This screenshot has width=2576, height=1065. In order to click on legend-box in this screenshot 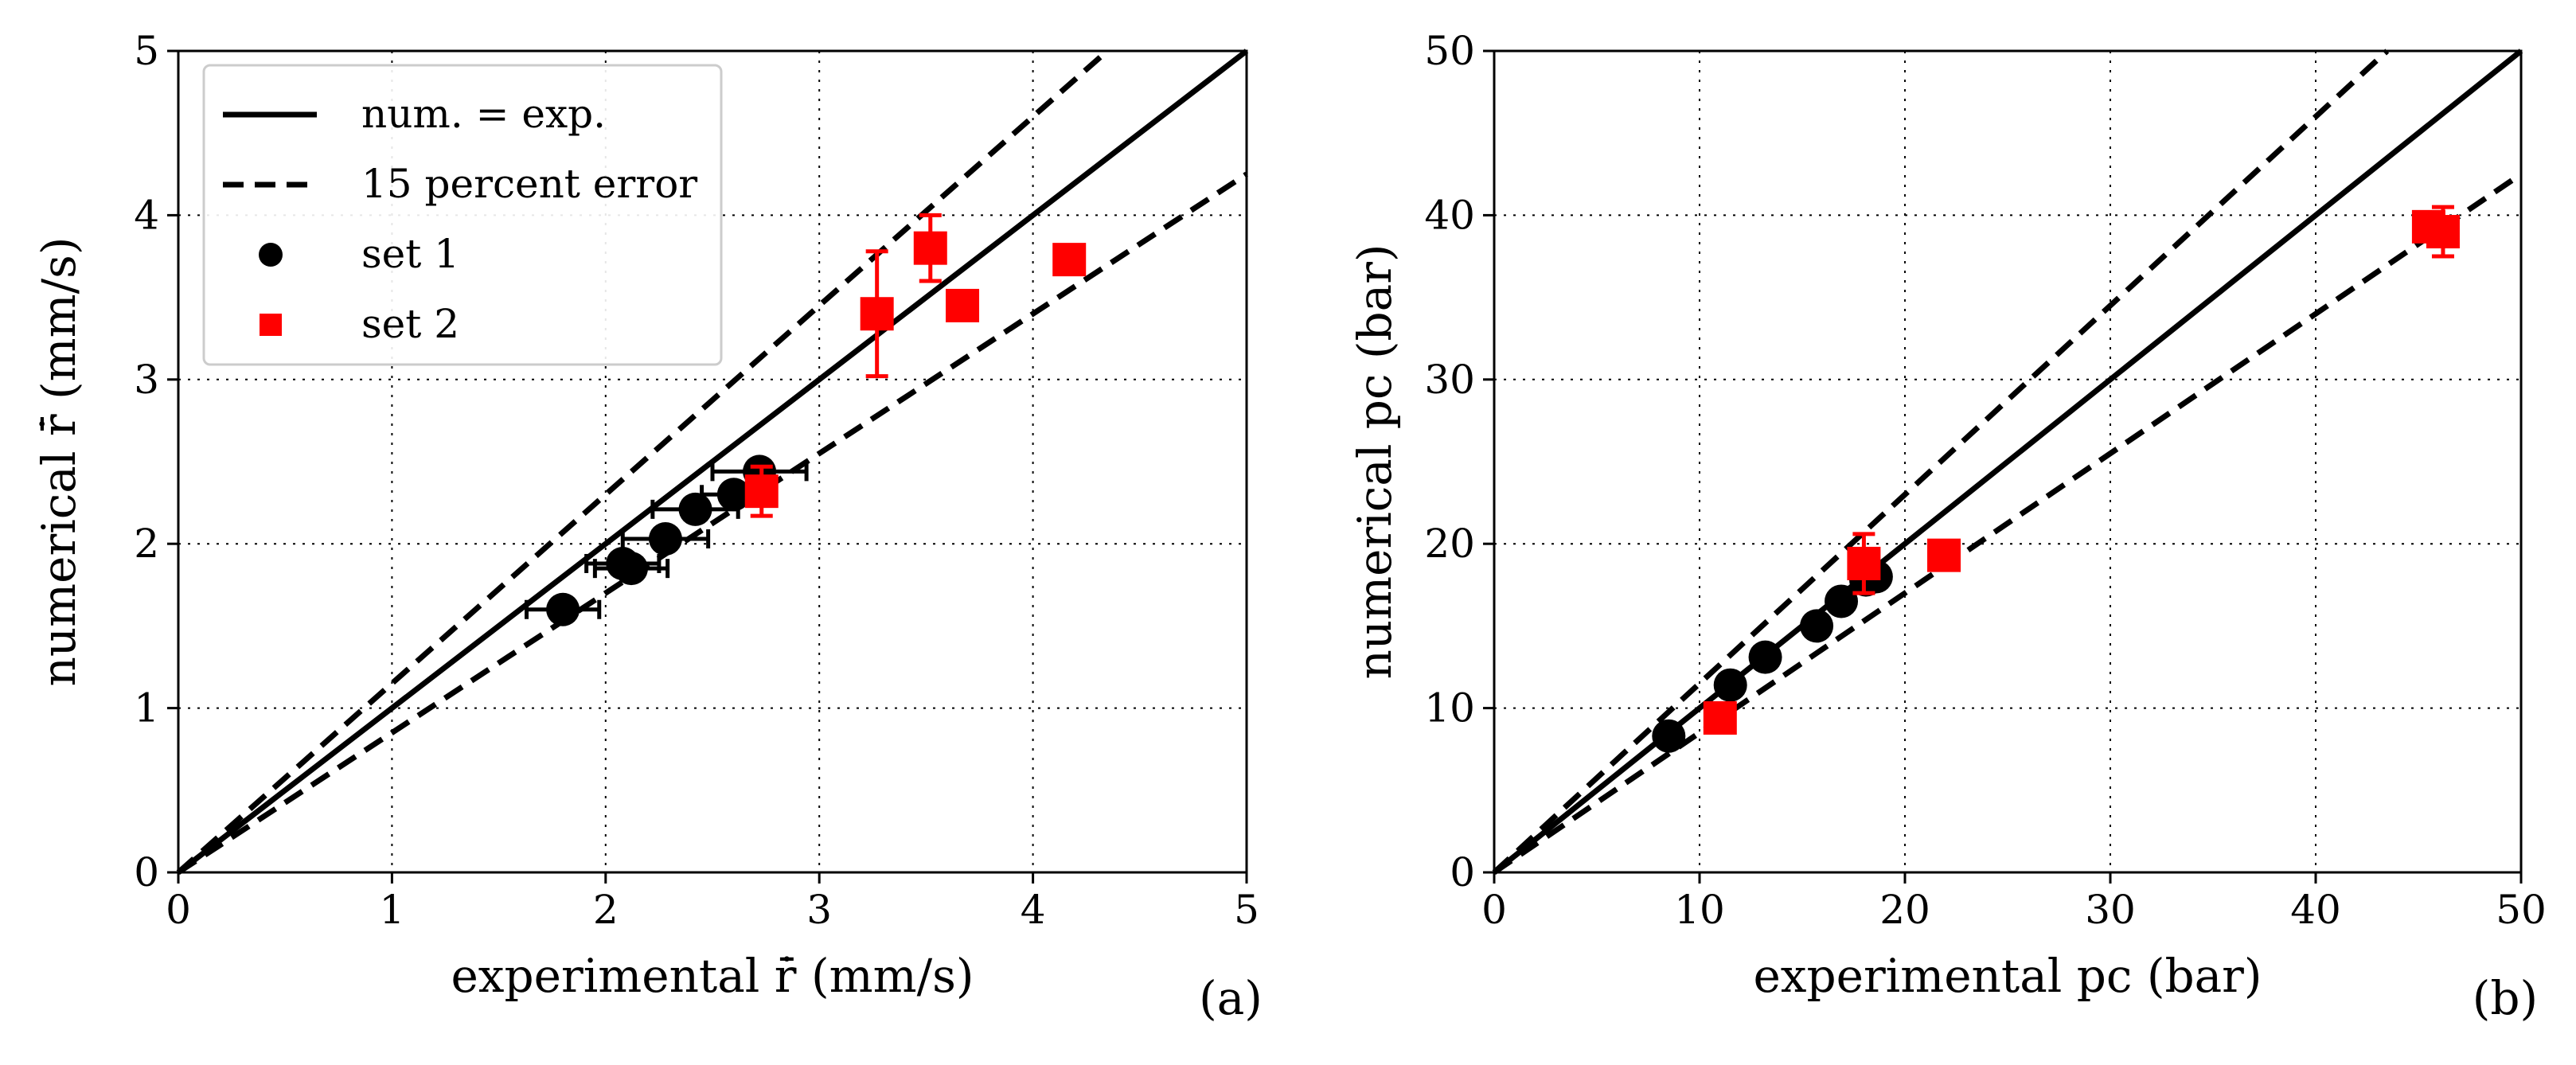, I will do `click(462, 215)`.